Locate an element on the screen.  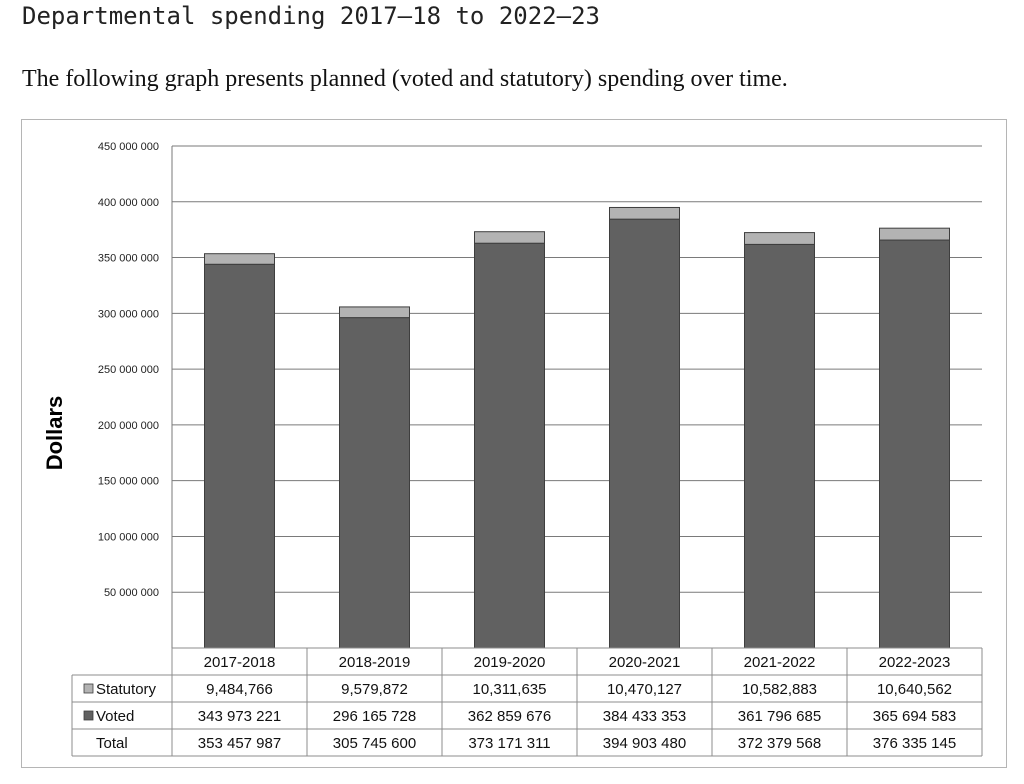
data-label-voted: 362 859 676 is located at coordinates (509, 716).